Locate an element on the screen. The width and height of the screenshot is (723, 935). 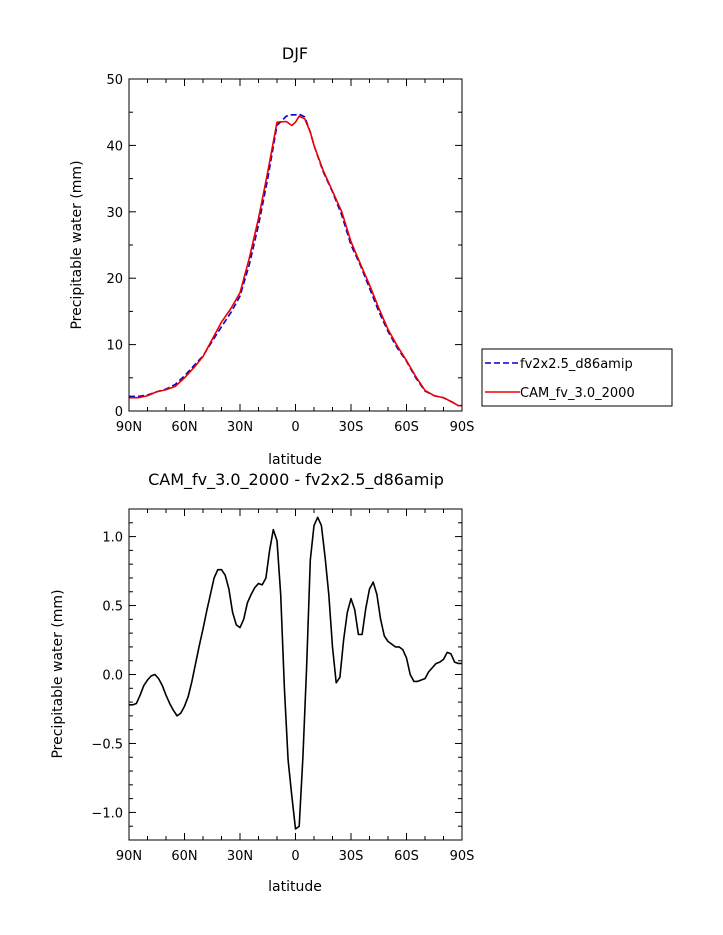
series-line-fv2x2-5-d86amip is located at coordinates (295, 260).